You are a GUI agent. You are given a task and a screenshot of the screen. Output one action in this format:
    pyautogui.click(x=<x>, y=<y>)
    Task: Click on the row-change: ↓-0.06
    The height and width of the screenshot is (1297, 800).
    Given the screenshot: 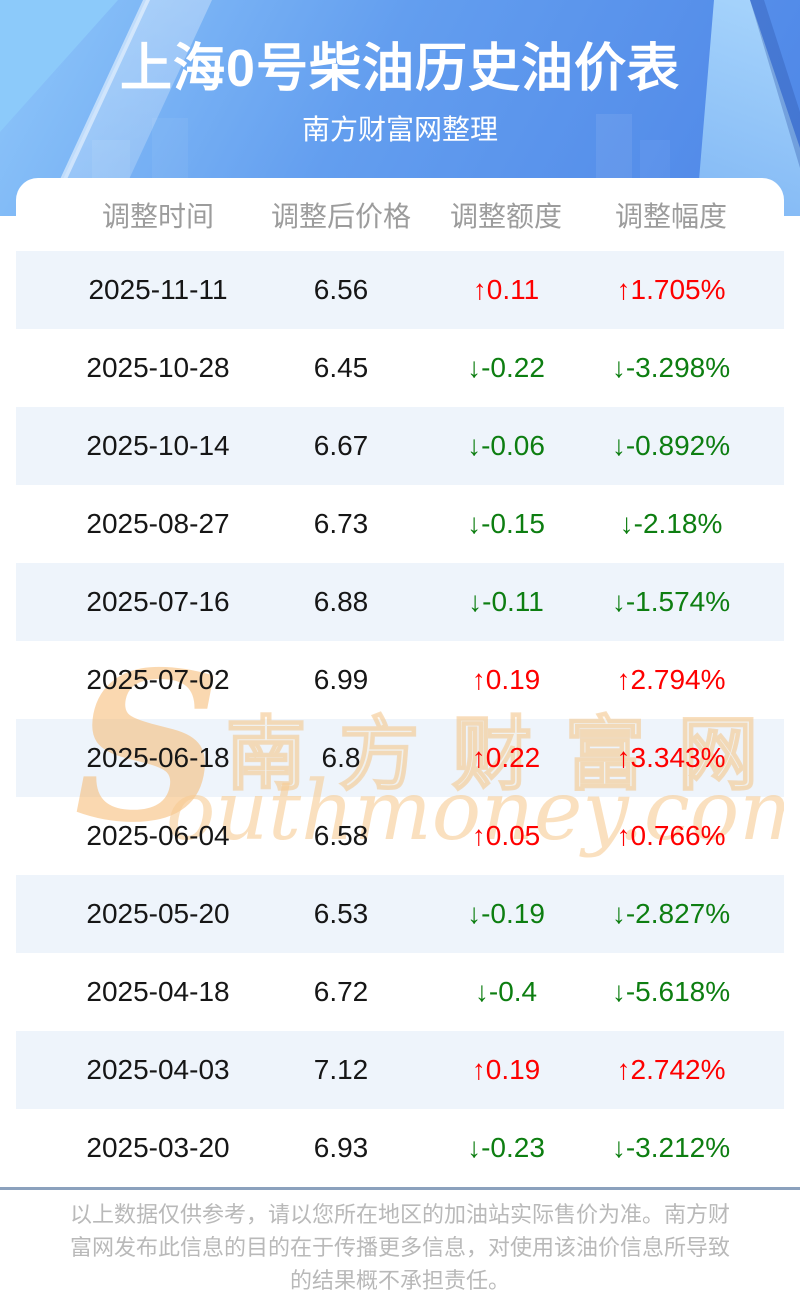 What is the action you would take?
    pyautogui.click(x=506, y=445)
    